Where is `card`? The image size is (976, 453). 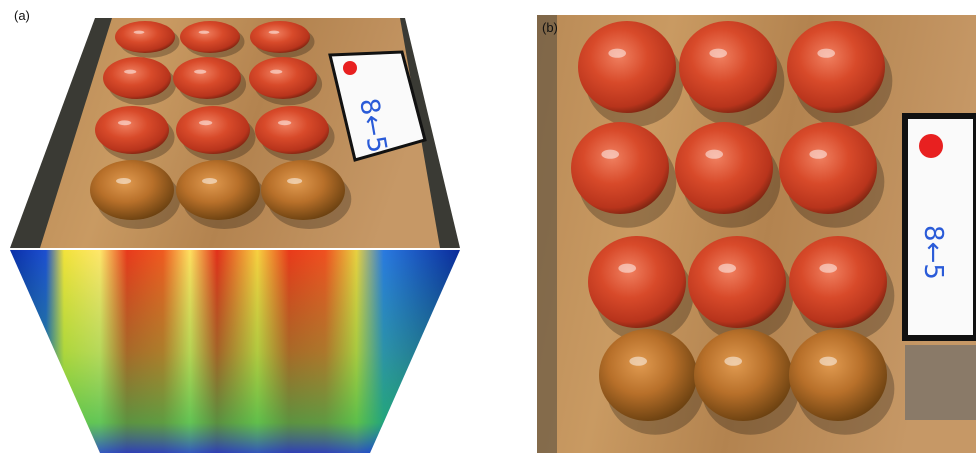 card is located at coordinates (377, 106).